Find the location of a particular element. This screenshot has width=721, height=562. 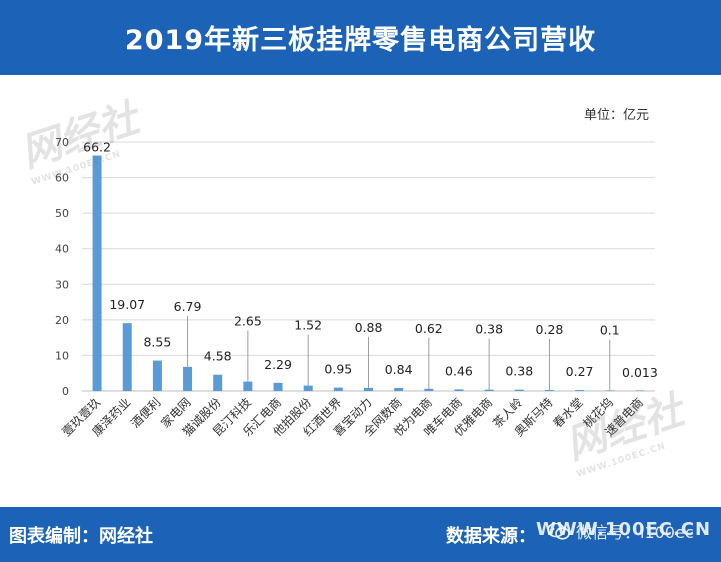

wechat-icon is located at coordinates (558, 531).